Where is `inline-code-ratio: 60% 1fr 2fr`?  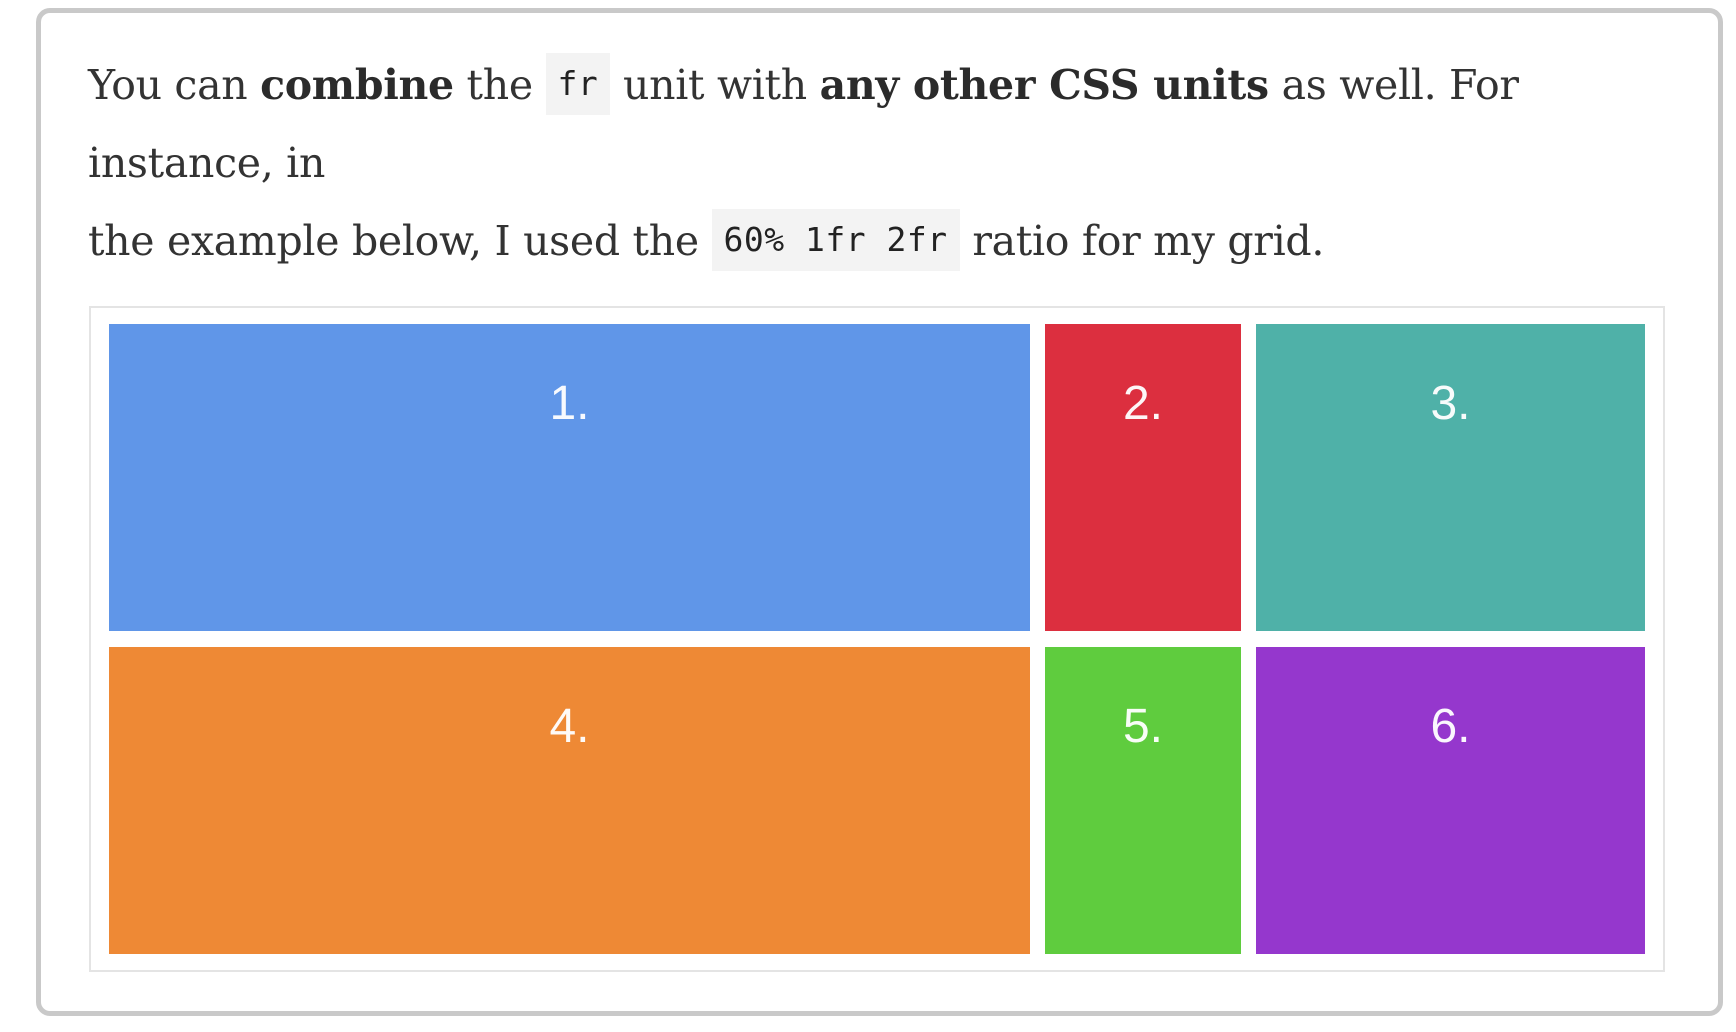 inline-code-ratio: 60% 1fr 2fr is located at coordinates (835, 240).